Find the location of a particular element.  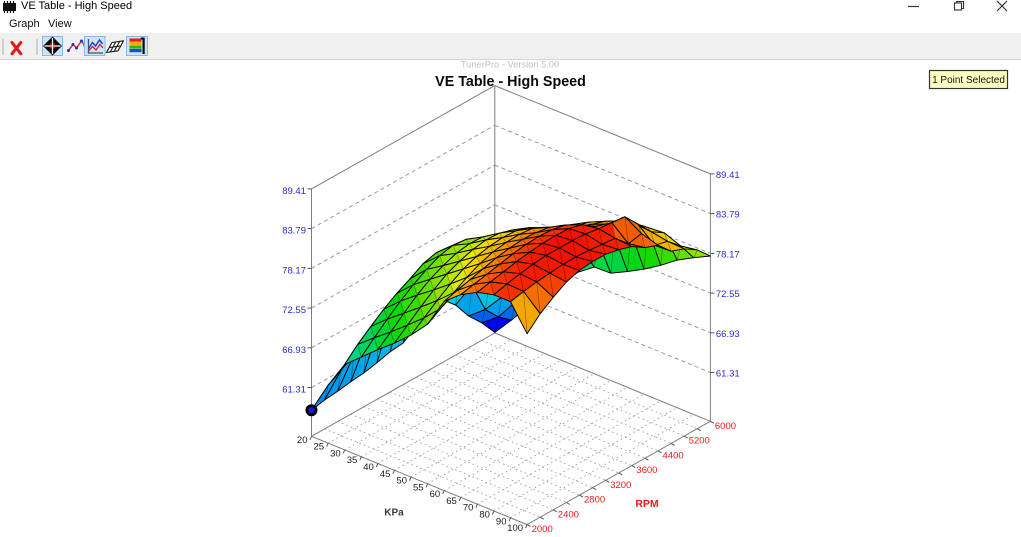

svg-text: 100 is located at coordinates (515, 528).